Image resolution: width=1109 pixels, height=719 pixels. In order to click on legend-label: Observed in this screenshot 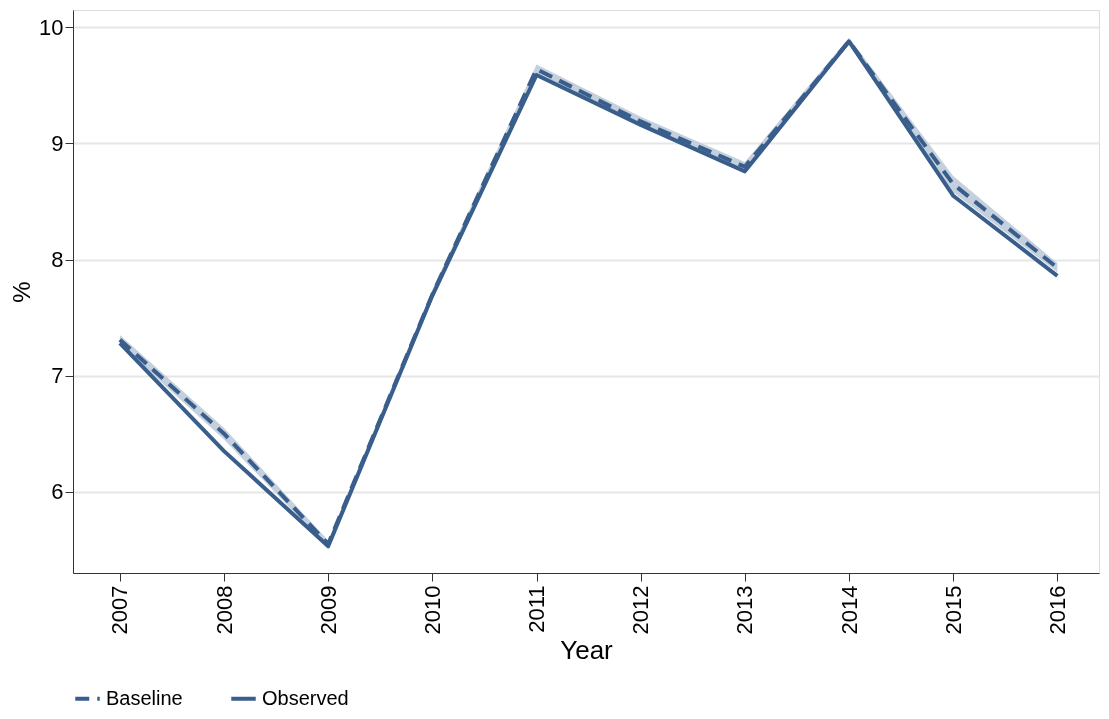, I will do `click(305, 697)`.